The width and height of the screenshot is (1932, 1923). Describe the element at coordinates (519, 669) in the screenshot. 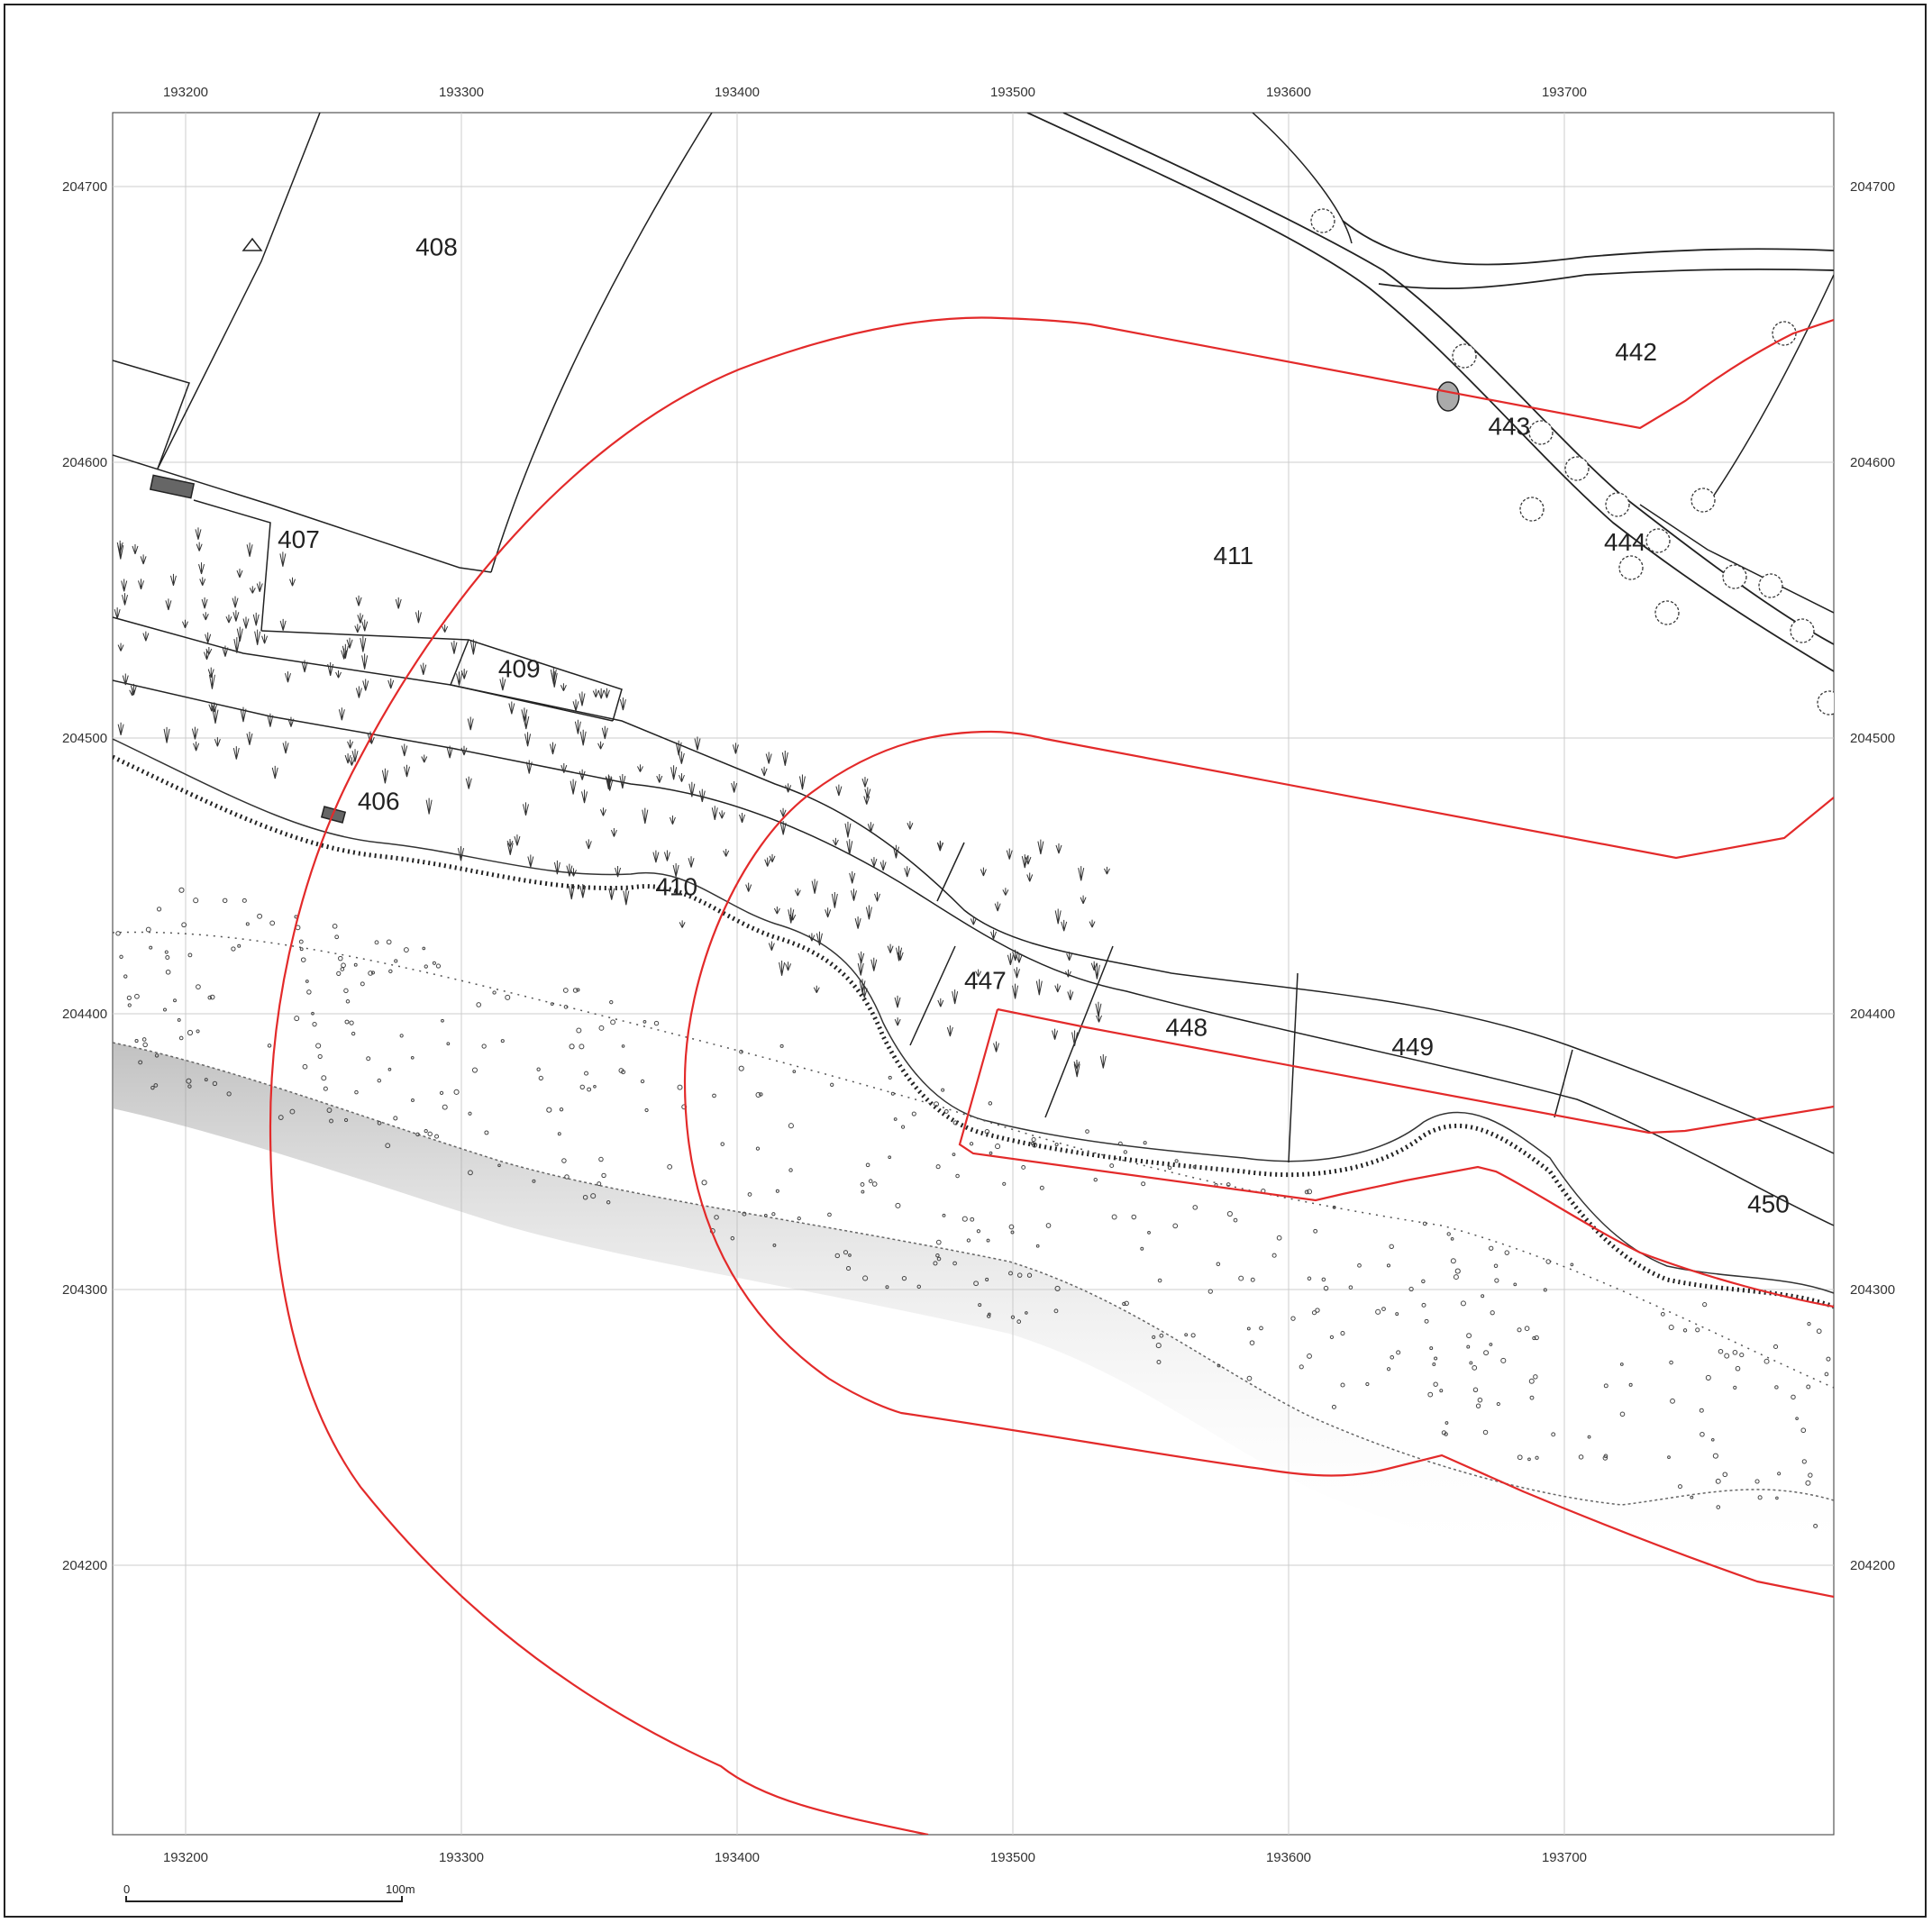

I see `parcel-number-409: 409` at that location.